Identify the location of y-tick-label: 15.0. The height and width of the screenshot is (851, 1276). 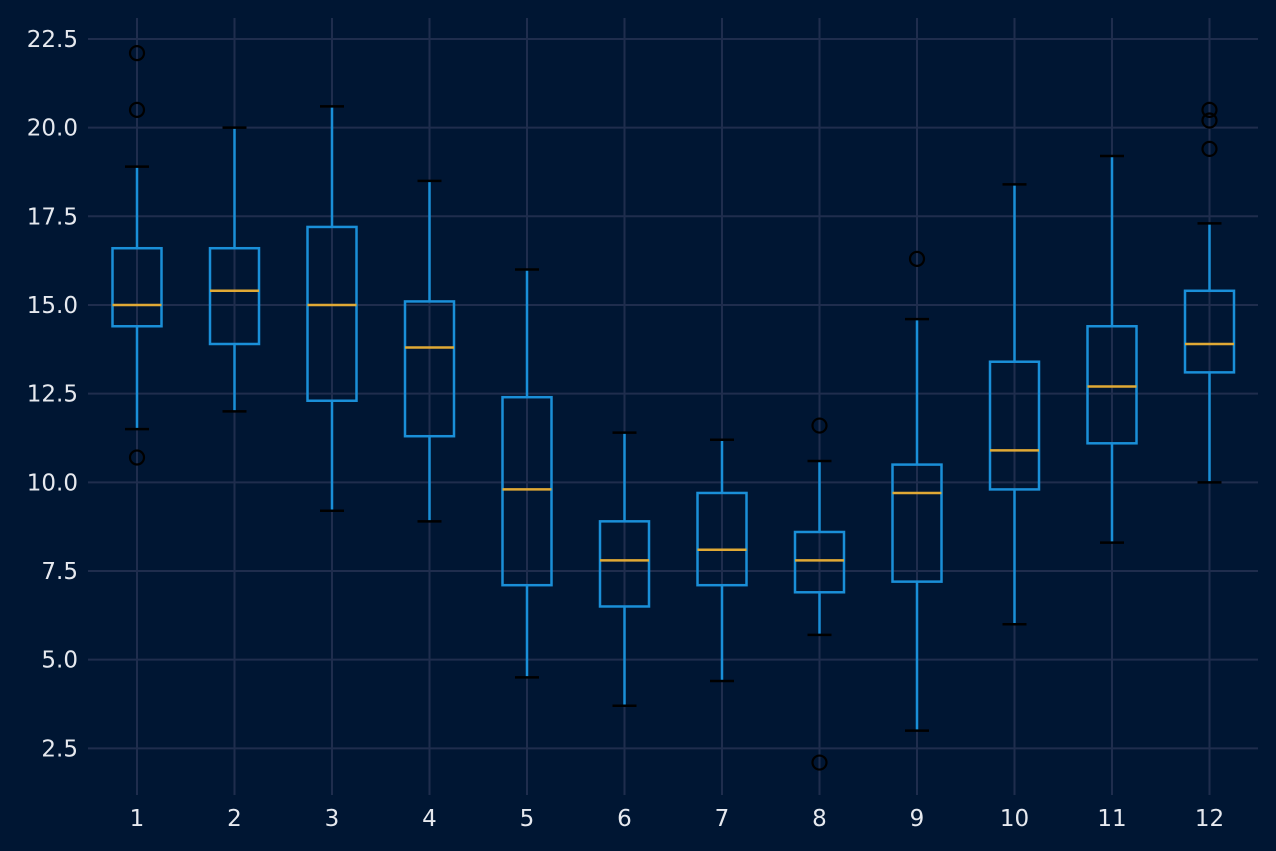
(52, 306).